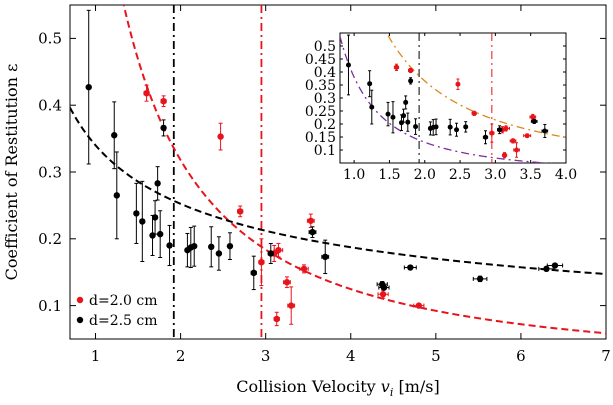  Describe the element at coordinates (385, 386) in the screenshot. I see `x-axis-label-var: v` at that location.